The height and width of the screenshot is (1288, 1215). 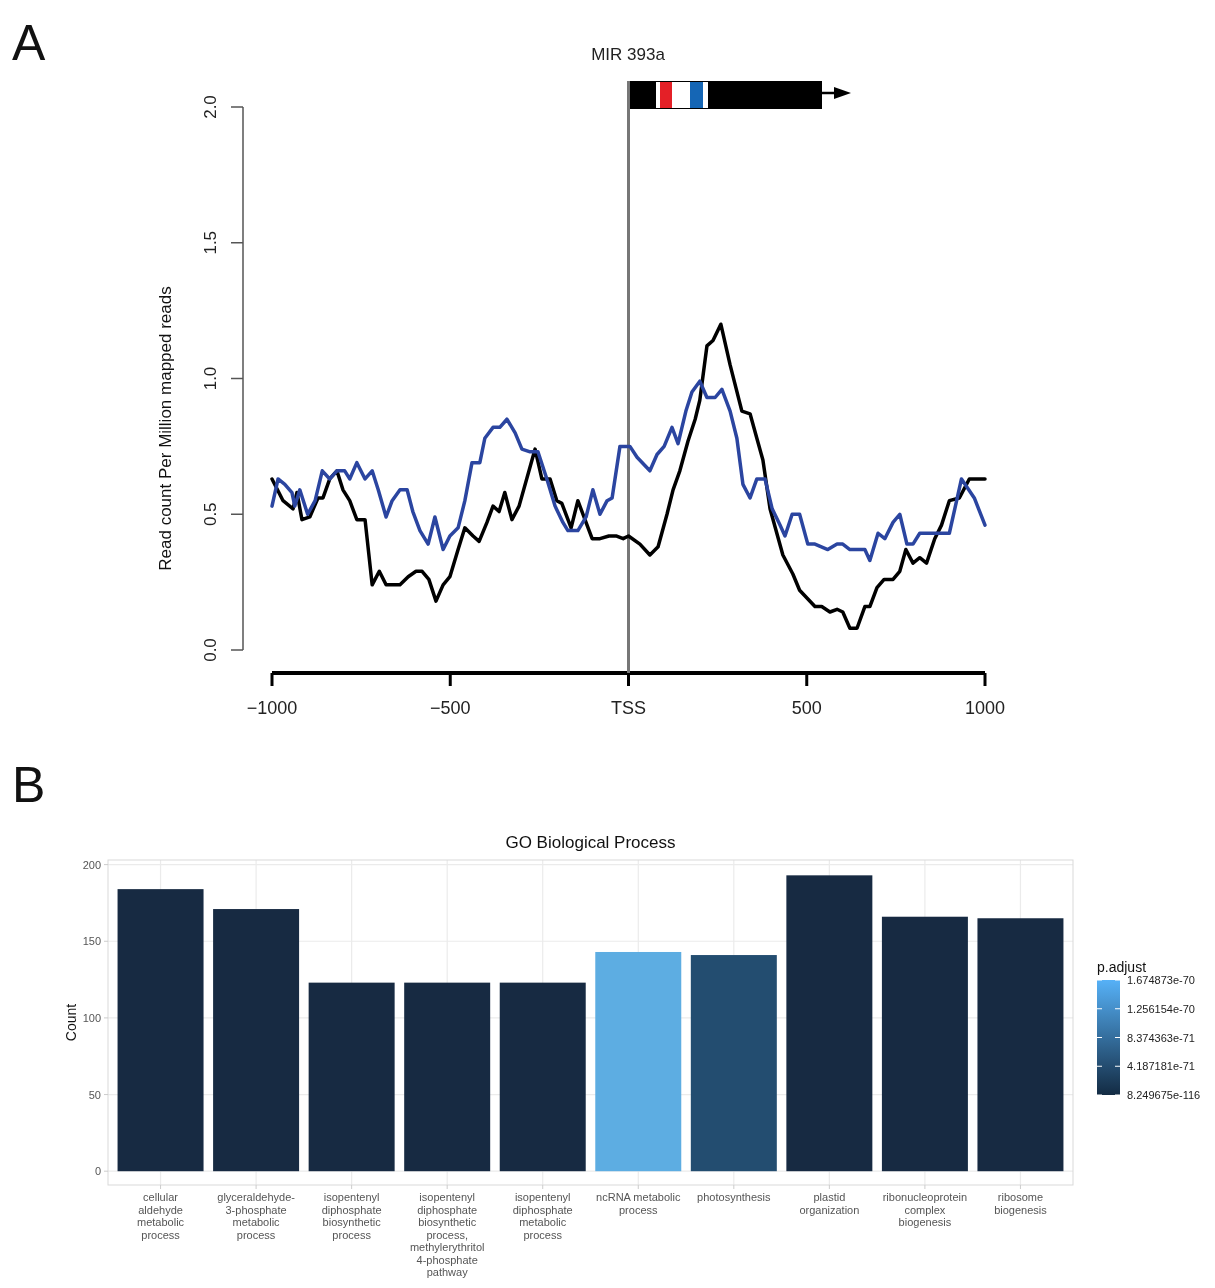 What do you see at coordinates (94, 1094) in the screenshot?
I see `y-tick-label: 50` at bounding box center [94, 1094].